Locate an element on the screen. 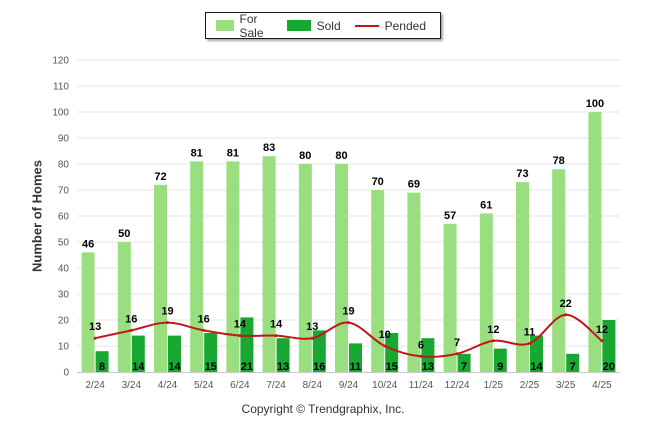 Image resolution: width=646 pixels, height=439 pixels. legend-item-for-sale: For Sale is located at coordinates (244, 26).